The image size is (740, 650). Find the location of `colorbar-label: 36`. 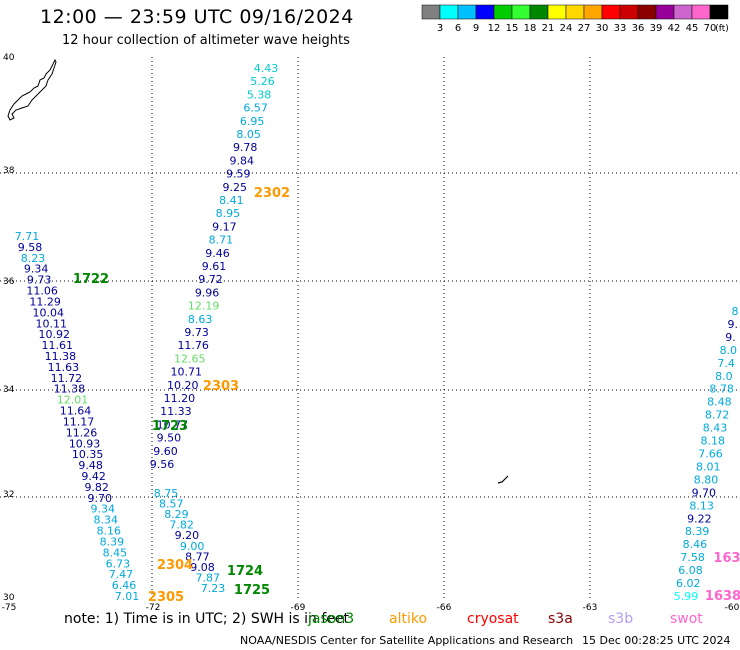

colorbar-label: 36 is located at coordinates (638, 28).